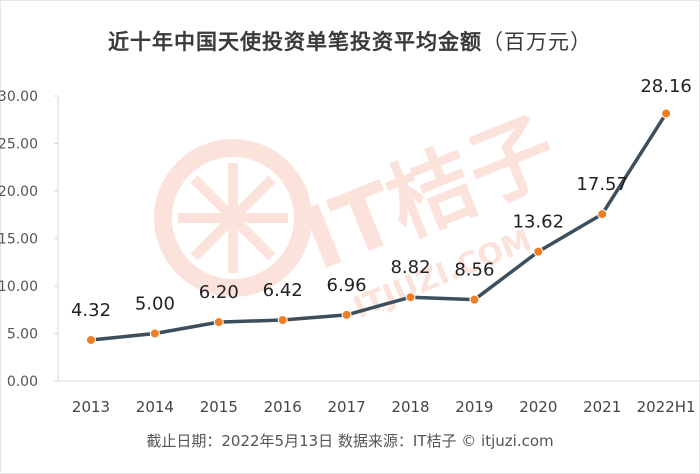 The height and width of the screenshot is (474, 700). What do you see at coordinates (347, 285) in the screenshot?
I see `data-label: 6.96` at bounding box center [347, 285].